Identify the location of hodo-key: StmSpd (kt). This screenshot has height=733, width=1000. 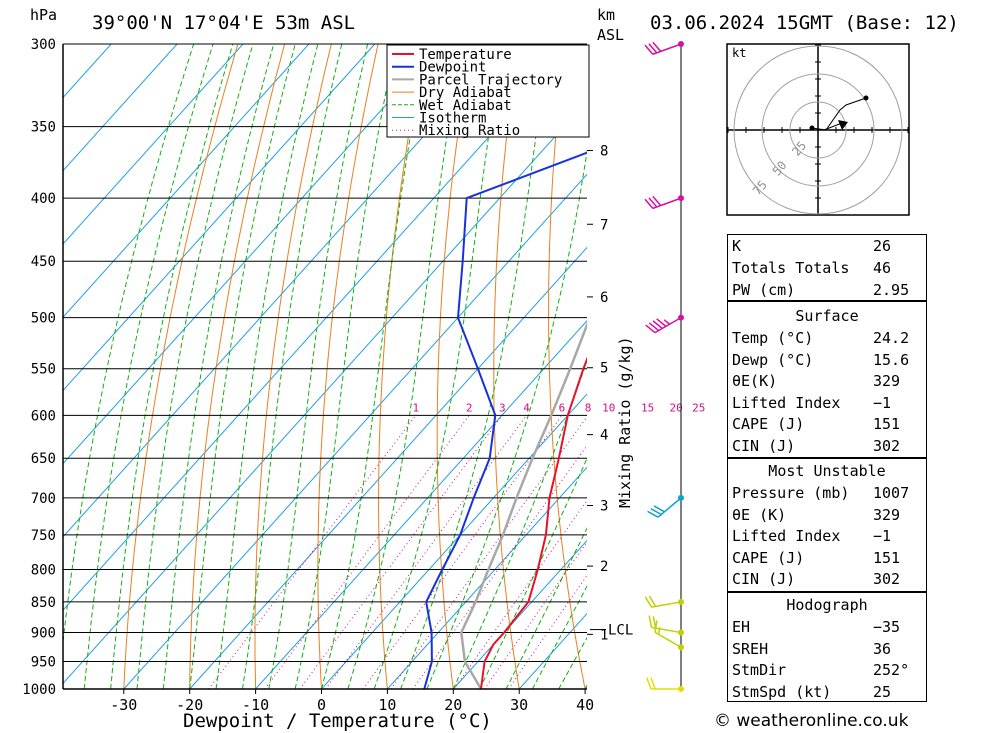
(782, 691).